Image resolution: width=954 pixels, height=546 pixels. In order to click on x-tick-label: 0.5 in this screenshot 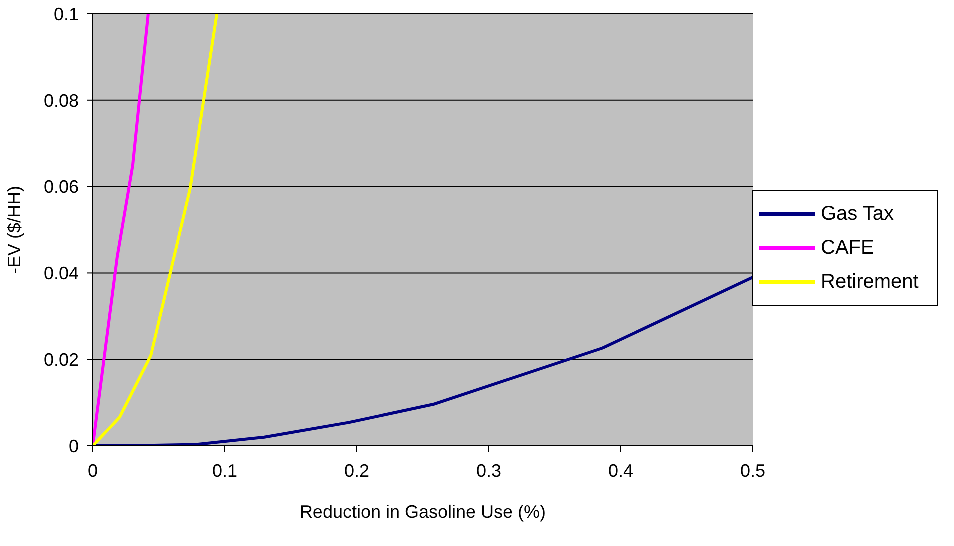, I will do `click(753, 470)`.